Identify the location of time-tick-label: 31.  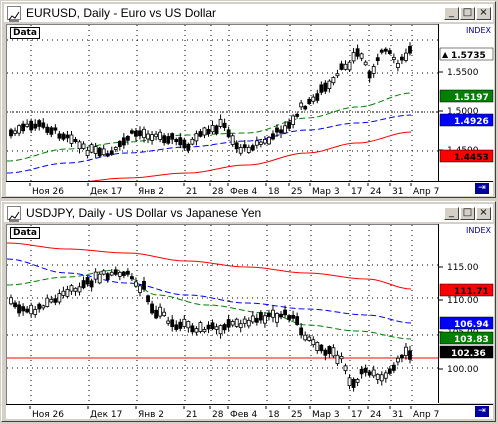
(397, 192).